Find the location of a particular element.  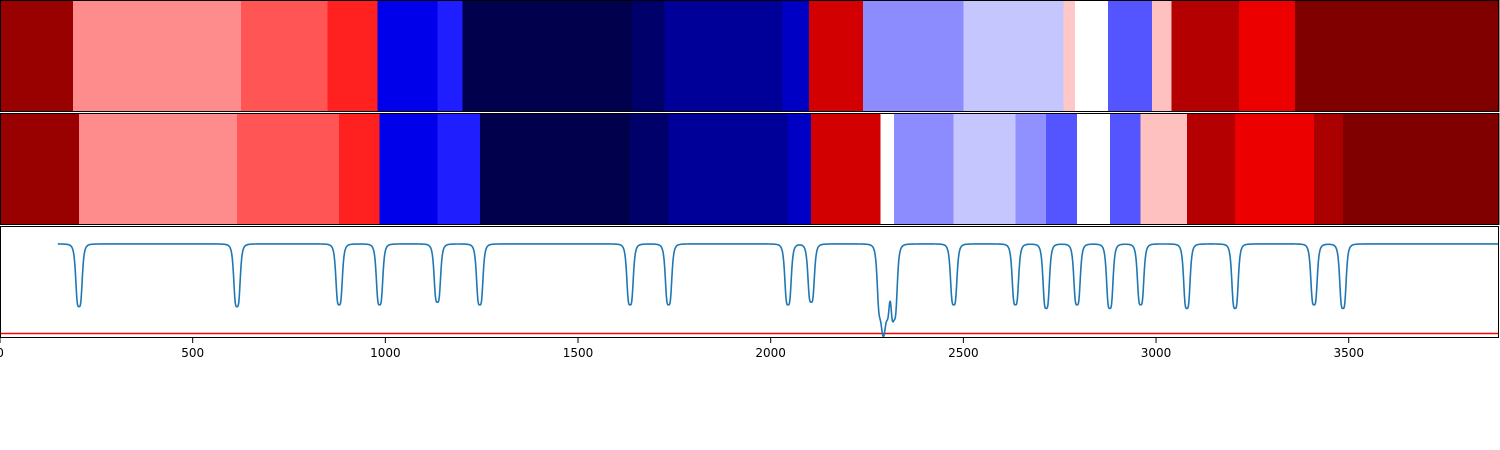

x-tick-label-1500: 1500 is located at coordinates (578, 353).